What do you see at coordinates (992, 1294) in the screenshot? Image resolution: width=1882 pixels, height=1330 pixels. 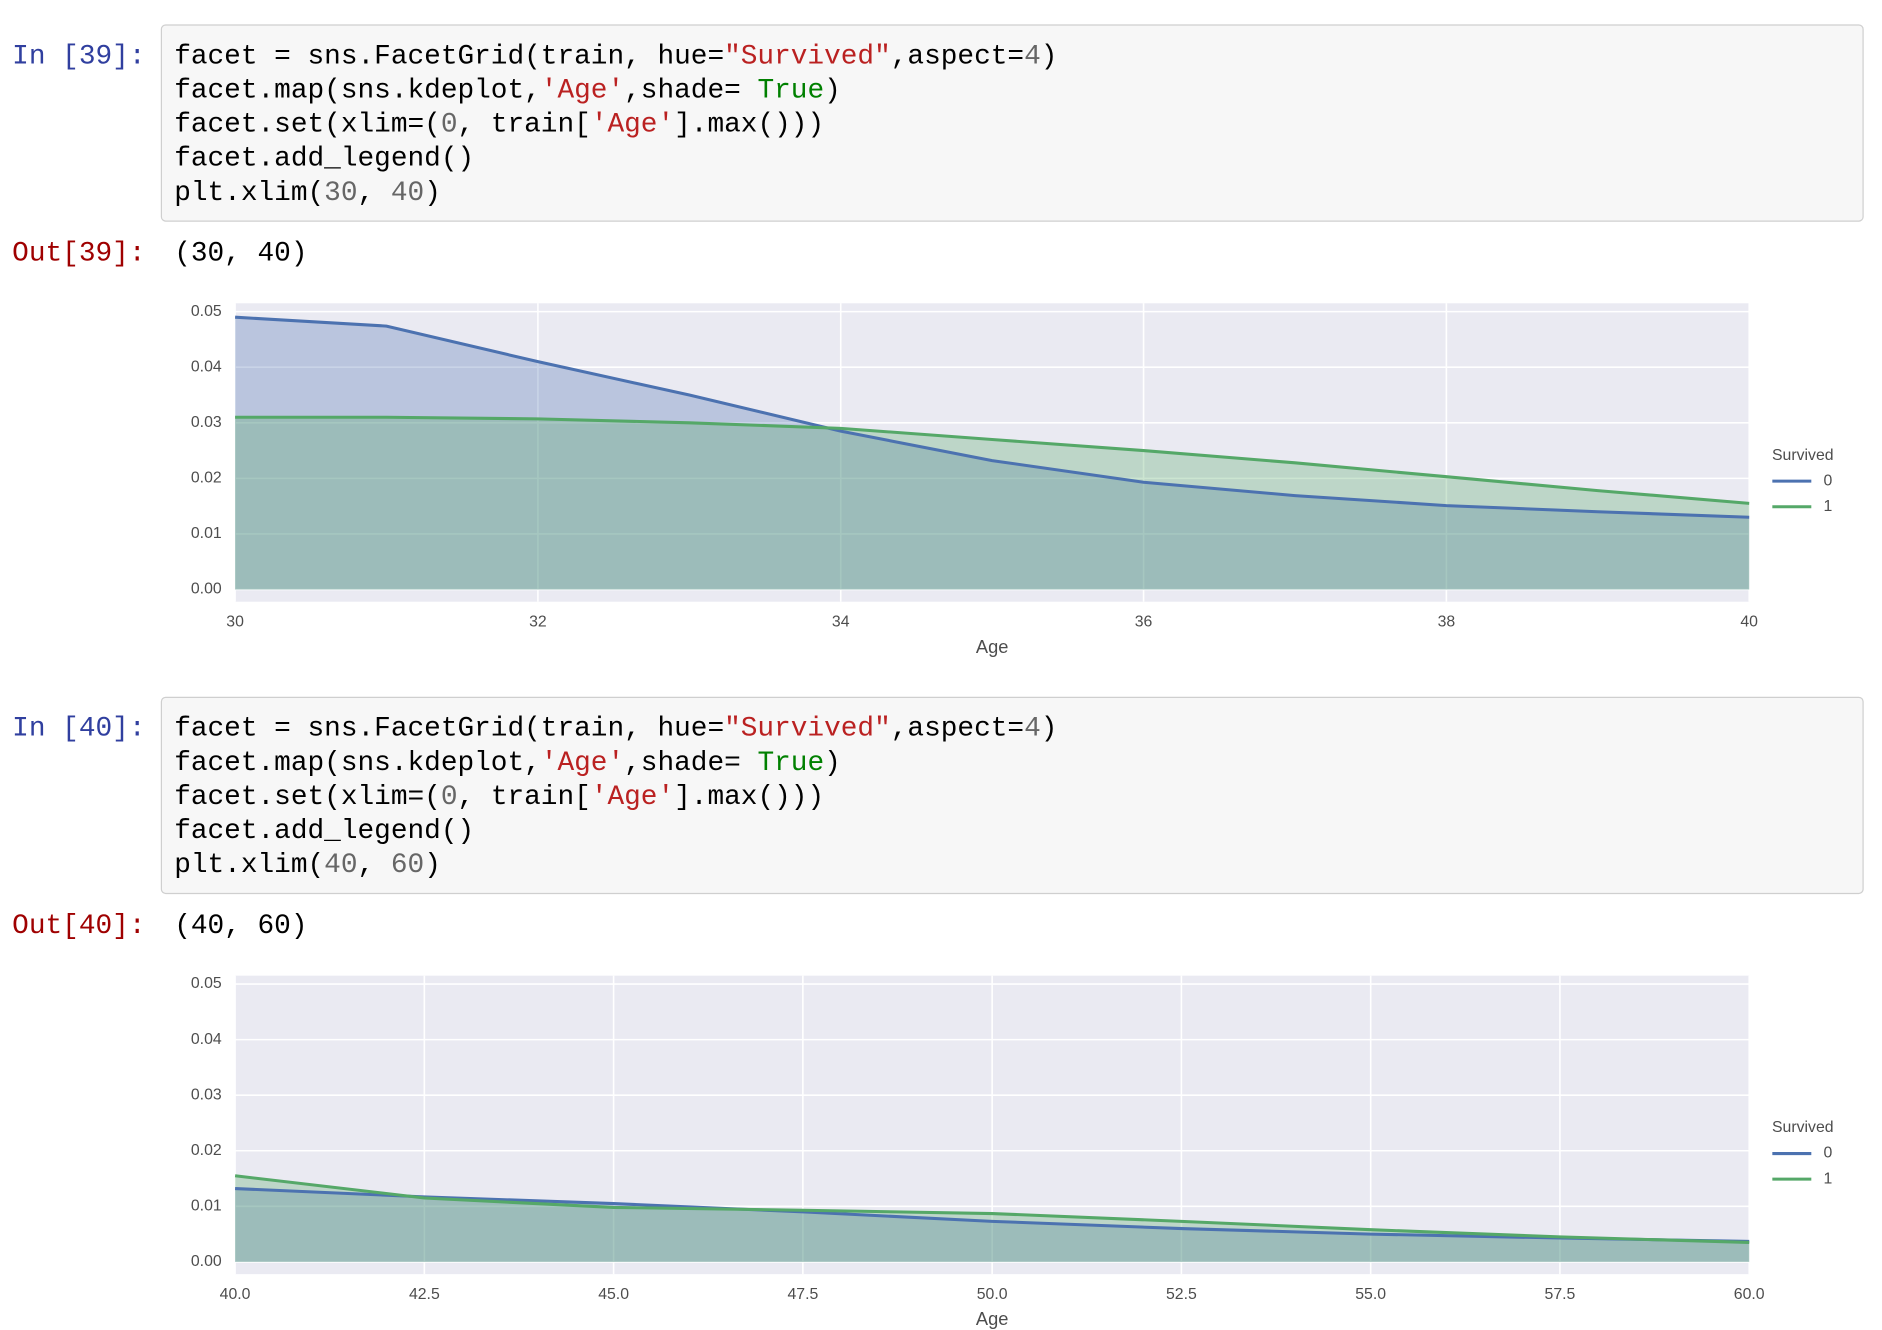 I see `x-tick-label: 50.0` at bounding box center [992, 1294].